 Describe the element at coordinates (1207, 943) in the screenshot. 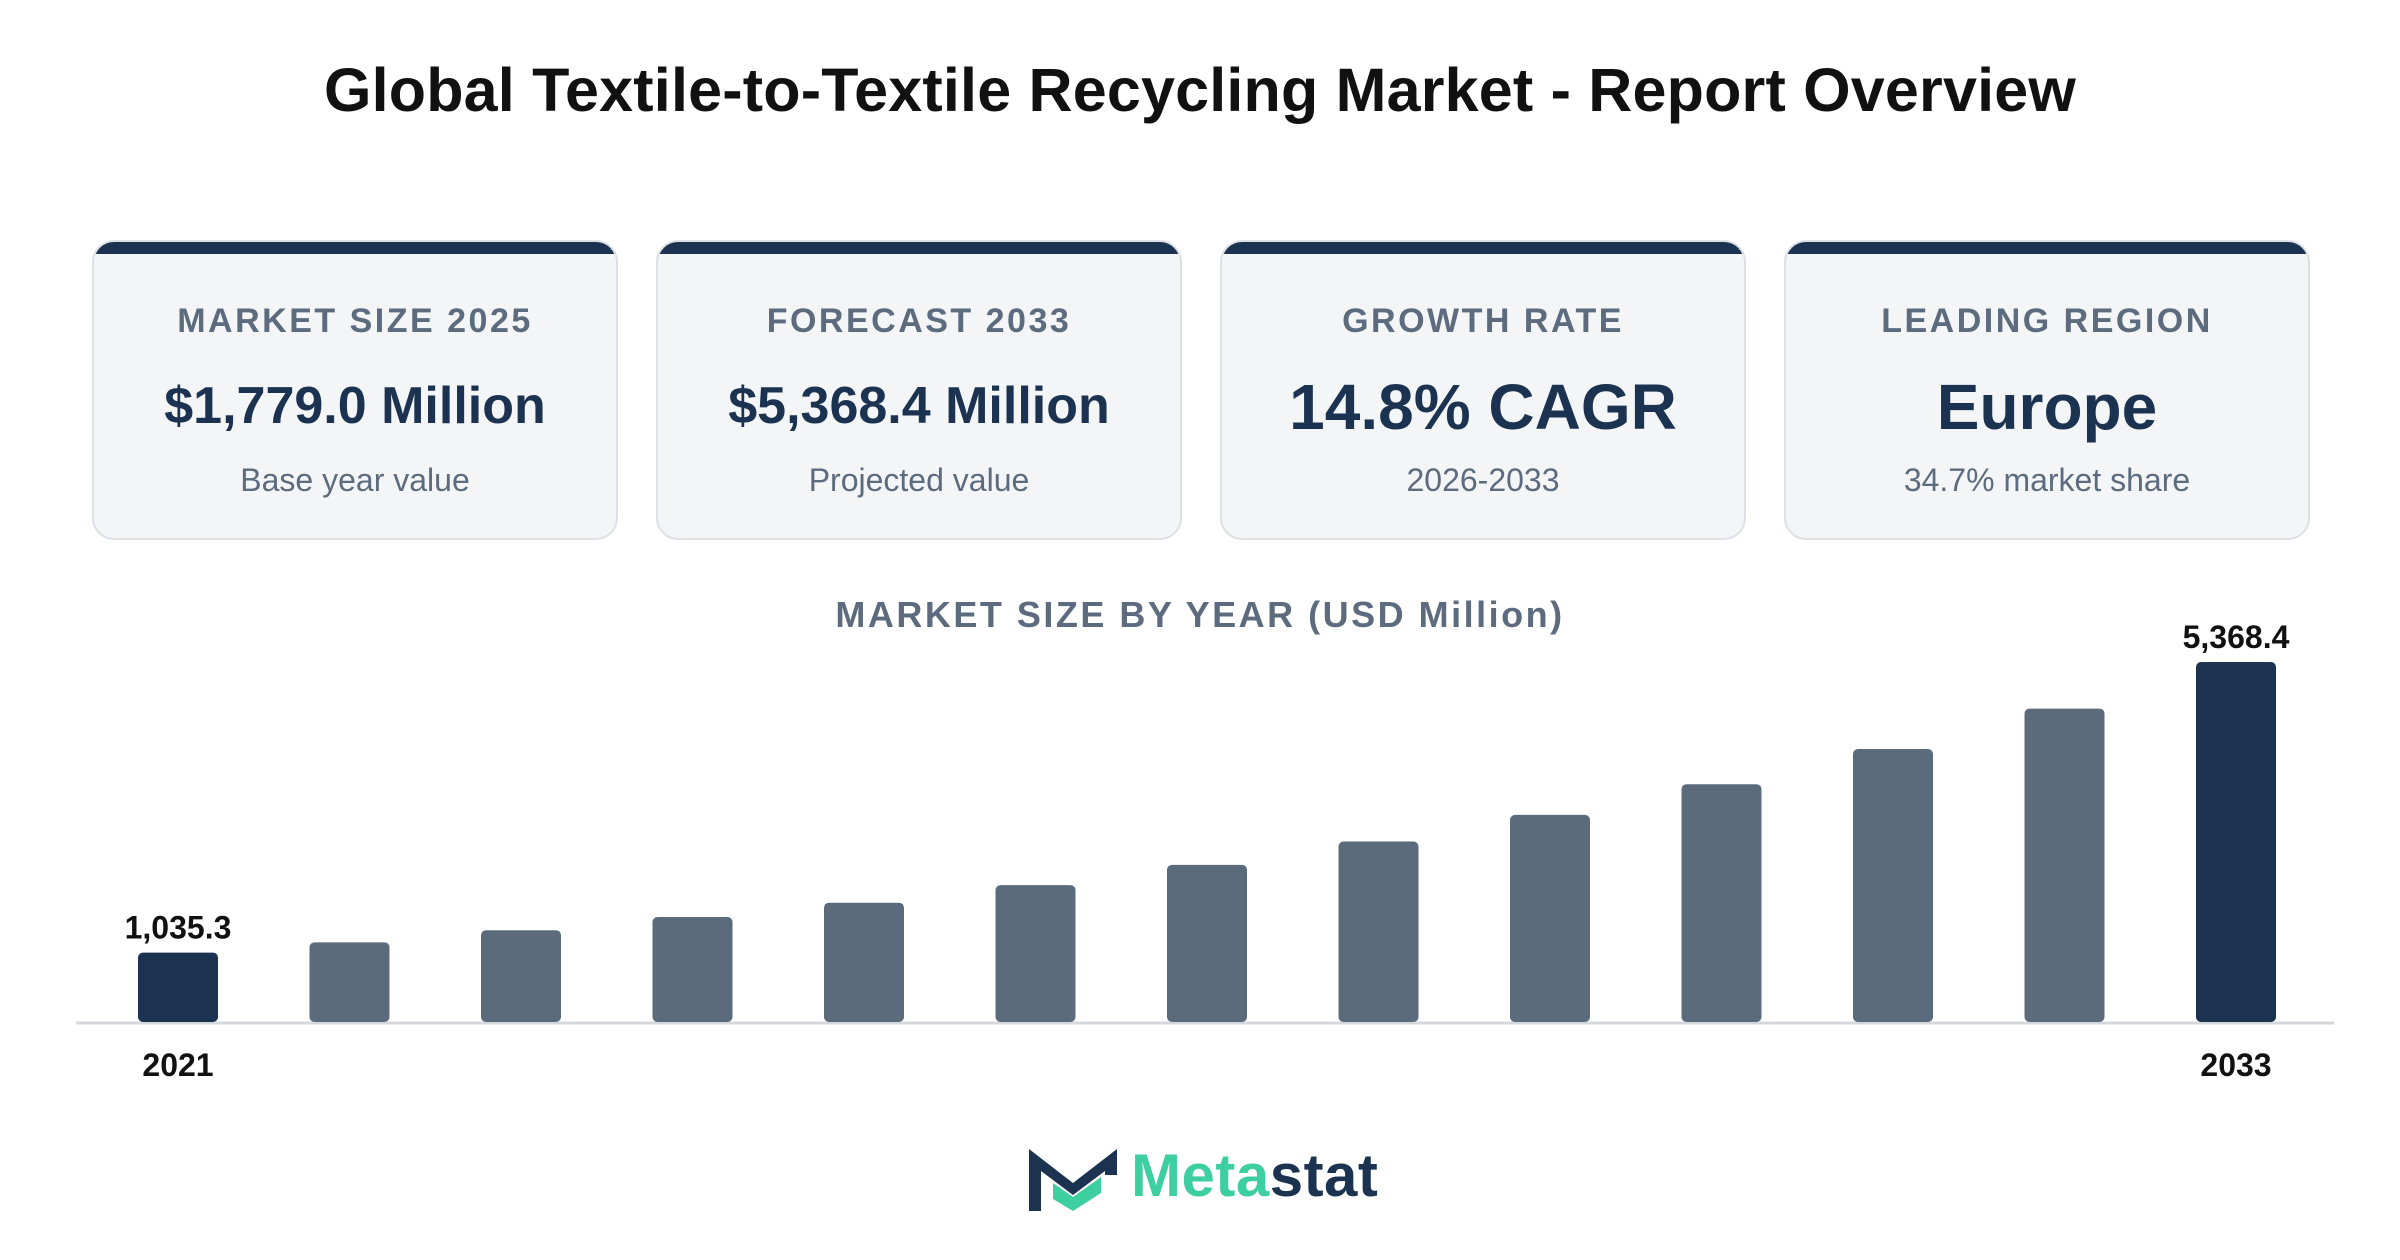

I see `bar-2027` at that location.